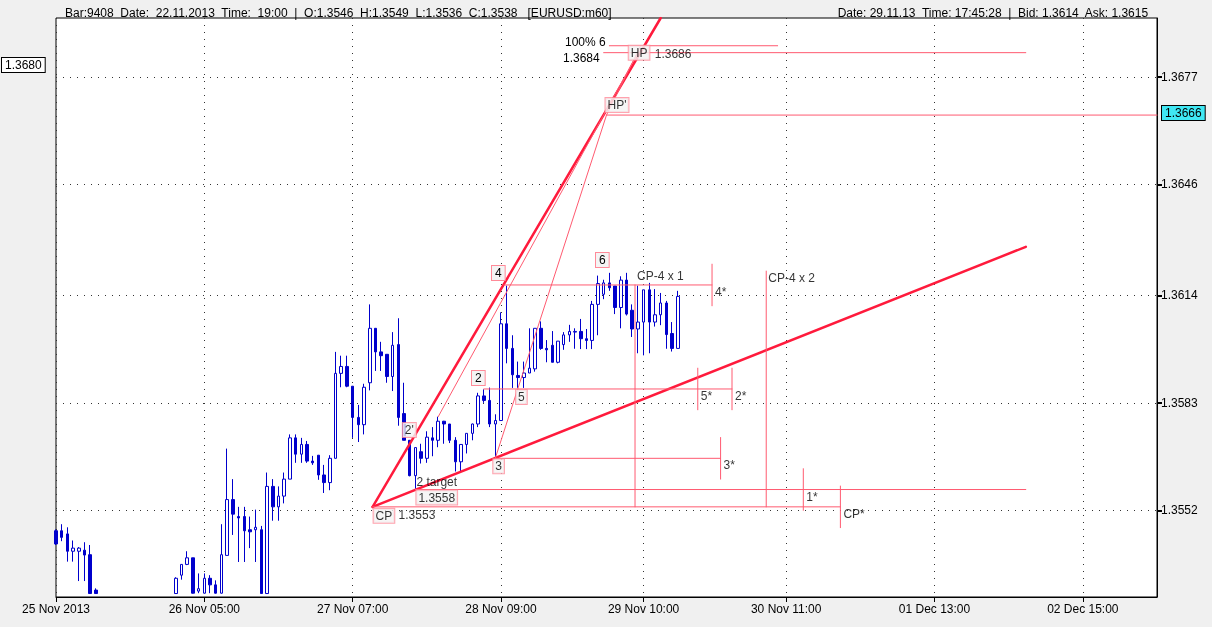 This screenshot has width=1212, height=627. I want to click on chart-subtitle: Date: 29.11.13 Time: 17:45:28 | Bid: 1.3614 Ask: 1.3615, so click(993, 13).